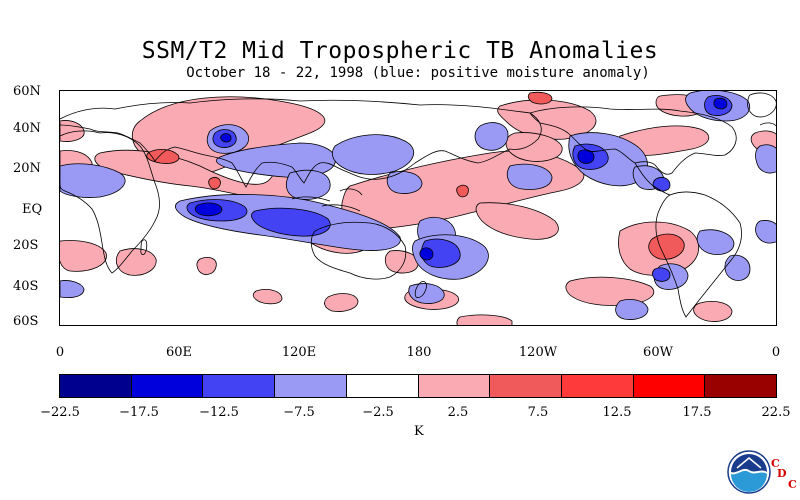  I want to click on map-title: SSM/T2 Mid Tropospheric TB Anomalies, so click(400, 51).